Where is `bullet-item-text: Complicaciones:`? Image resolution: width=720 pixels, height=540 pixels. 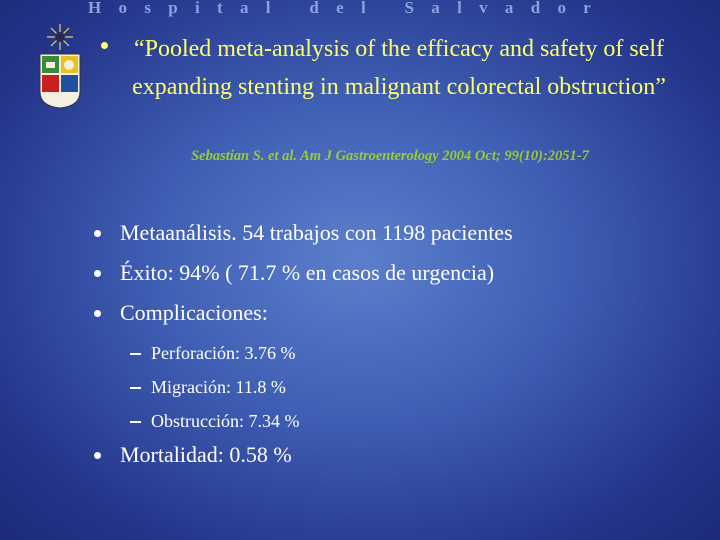 bullet-item-text: Complicaciones: is located at coordinates (194, 312).